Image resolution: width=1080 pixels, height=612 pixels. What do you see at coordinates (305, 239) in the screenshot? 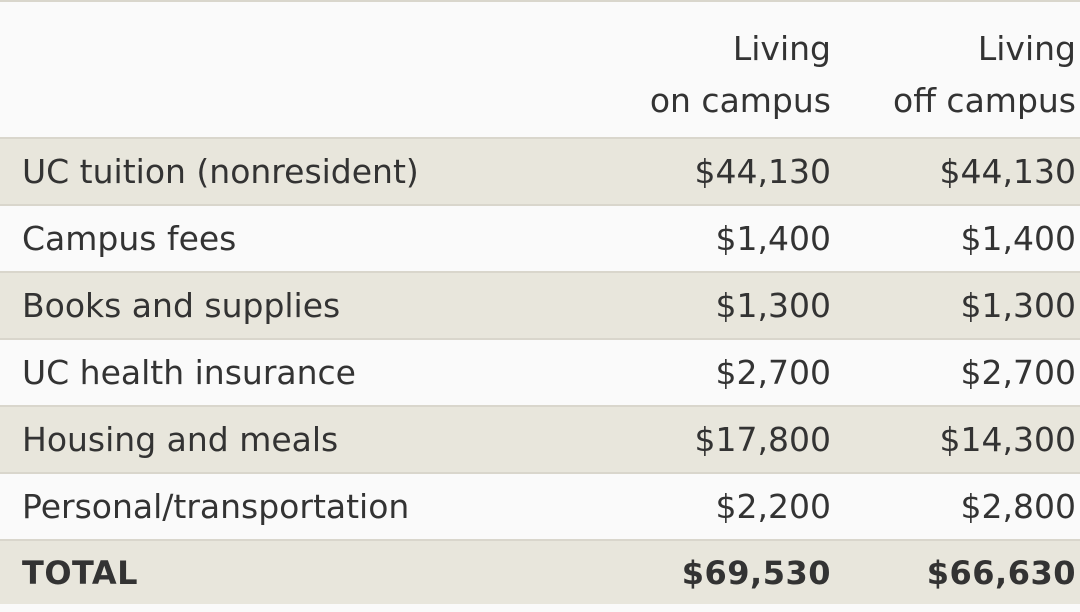
I see `row-label: Campus fees` at bounding box center [305, 239].